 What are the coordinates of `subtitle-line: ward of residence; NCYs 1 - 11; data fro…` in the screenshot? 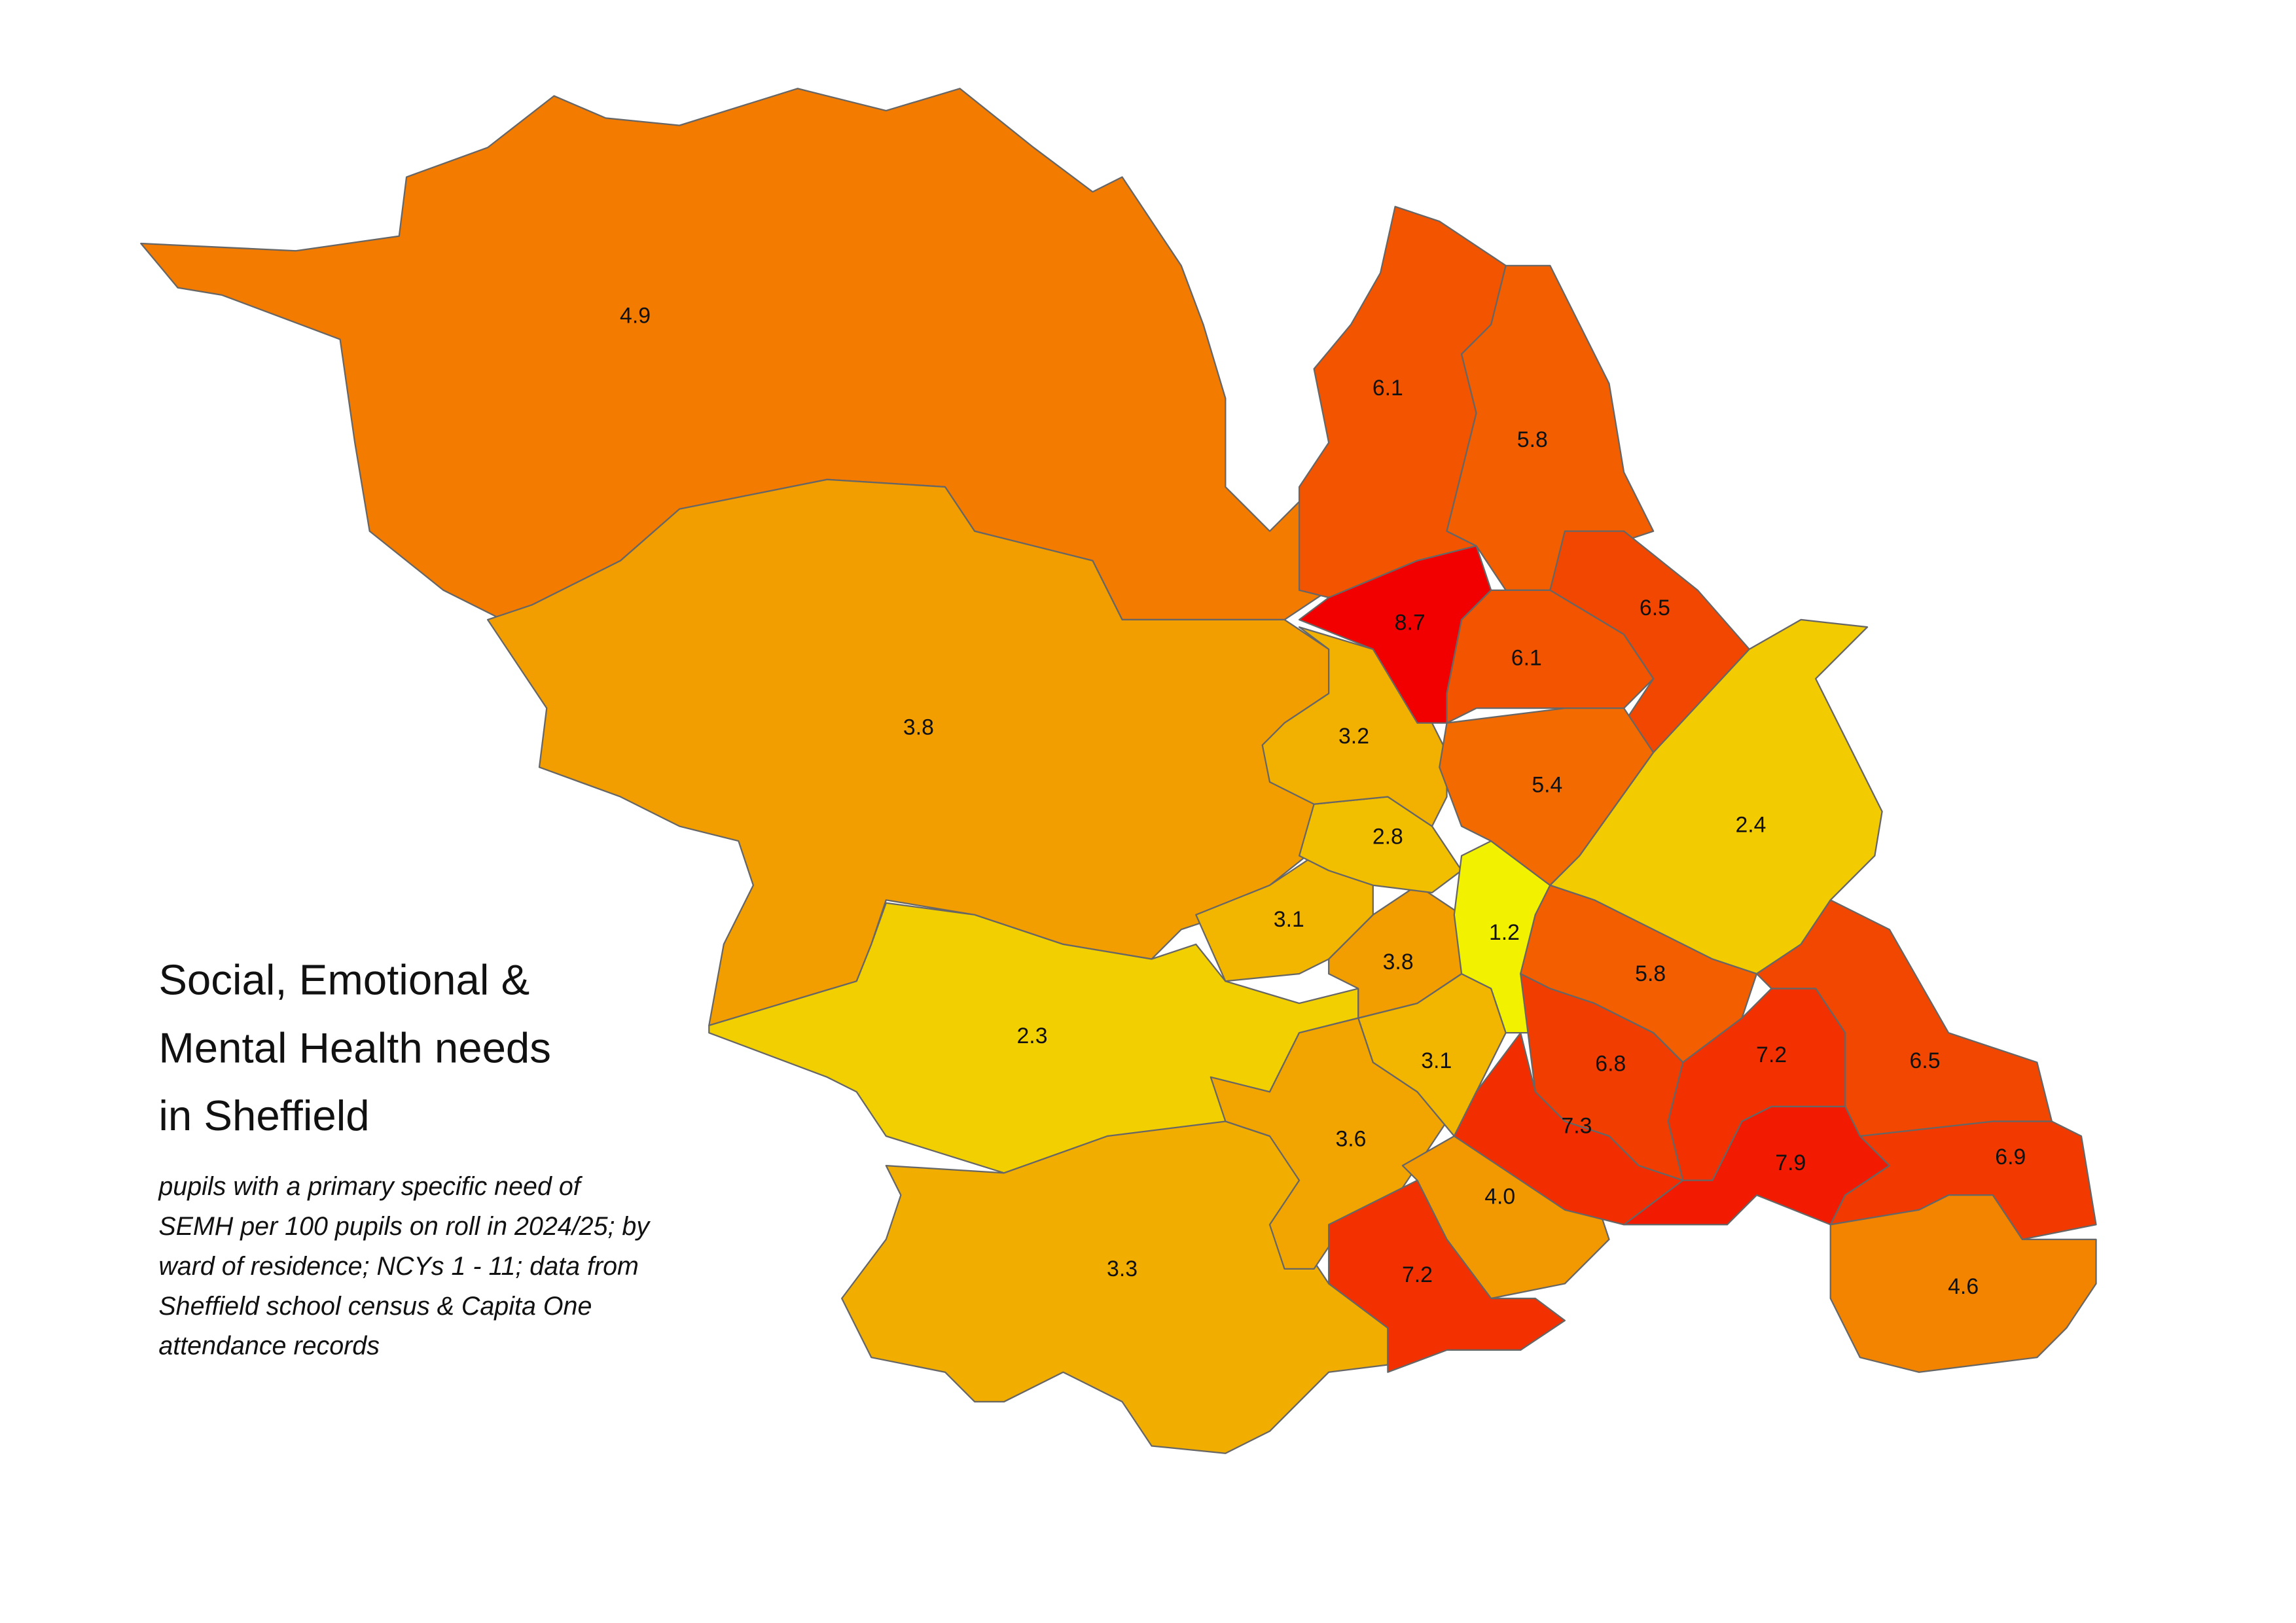 It's located at (398, 1266).